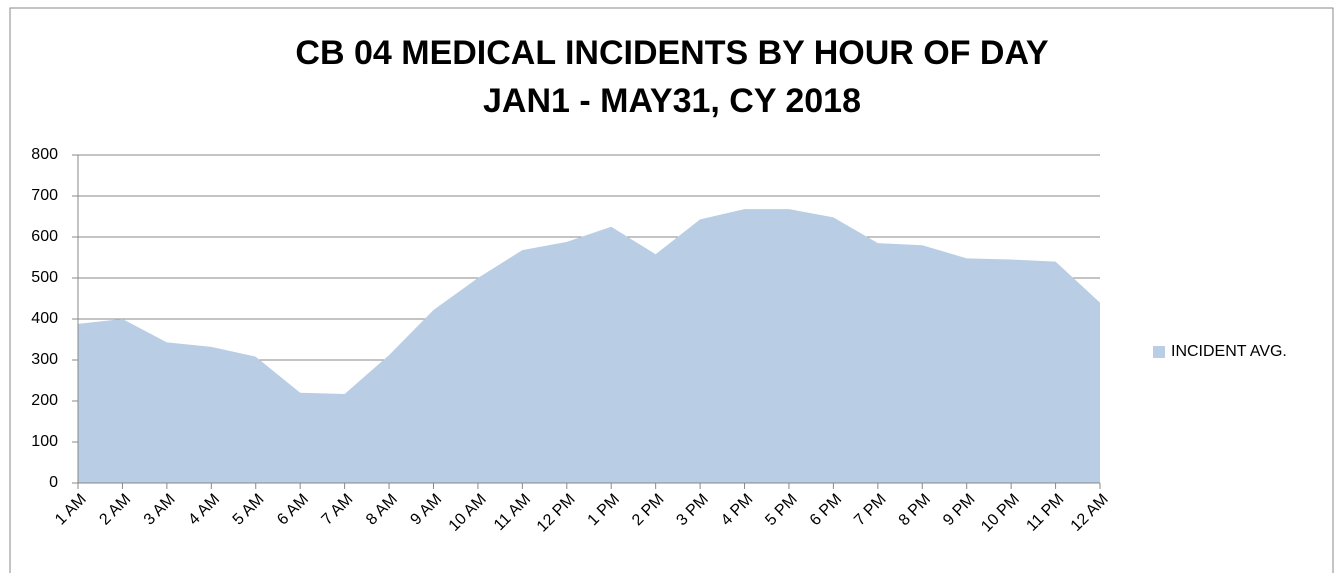  Describe the element at coordinates (1159, 352) in the screenshot. I see `legend-swatch` at that location.